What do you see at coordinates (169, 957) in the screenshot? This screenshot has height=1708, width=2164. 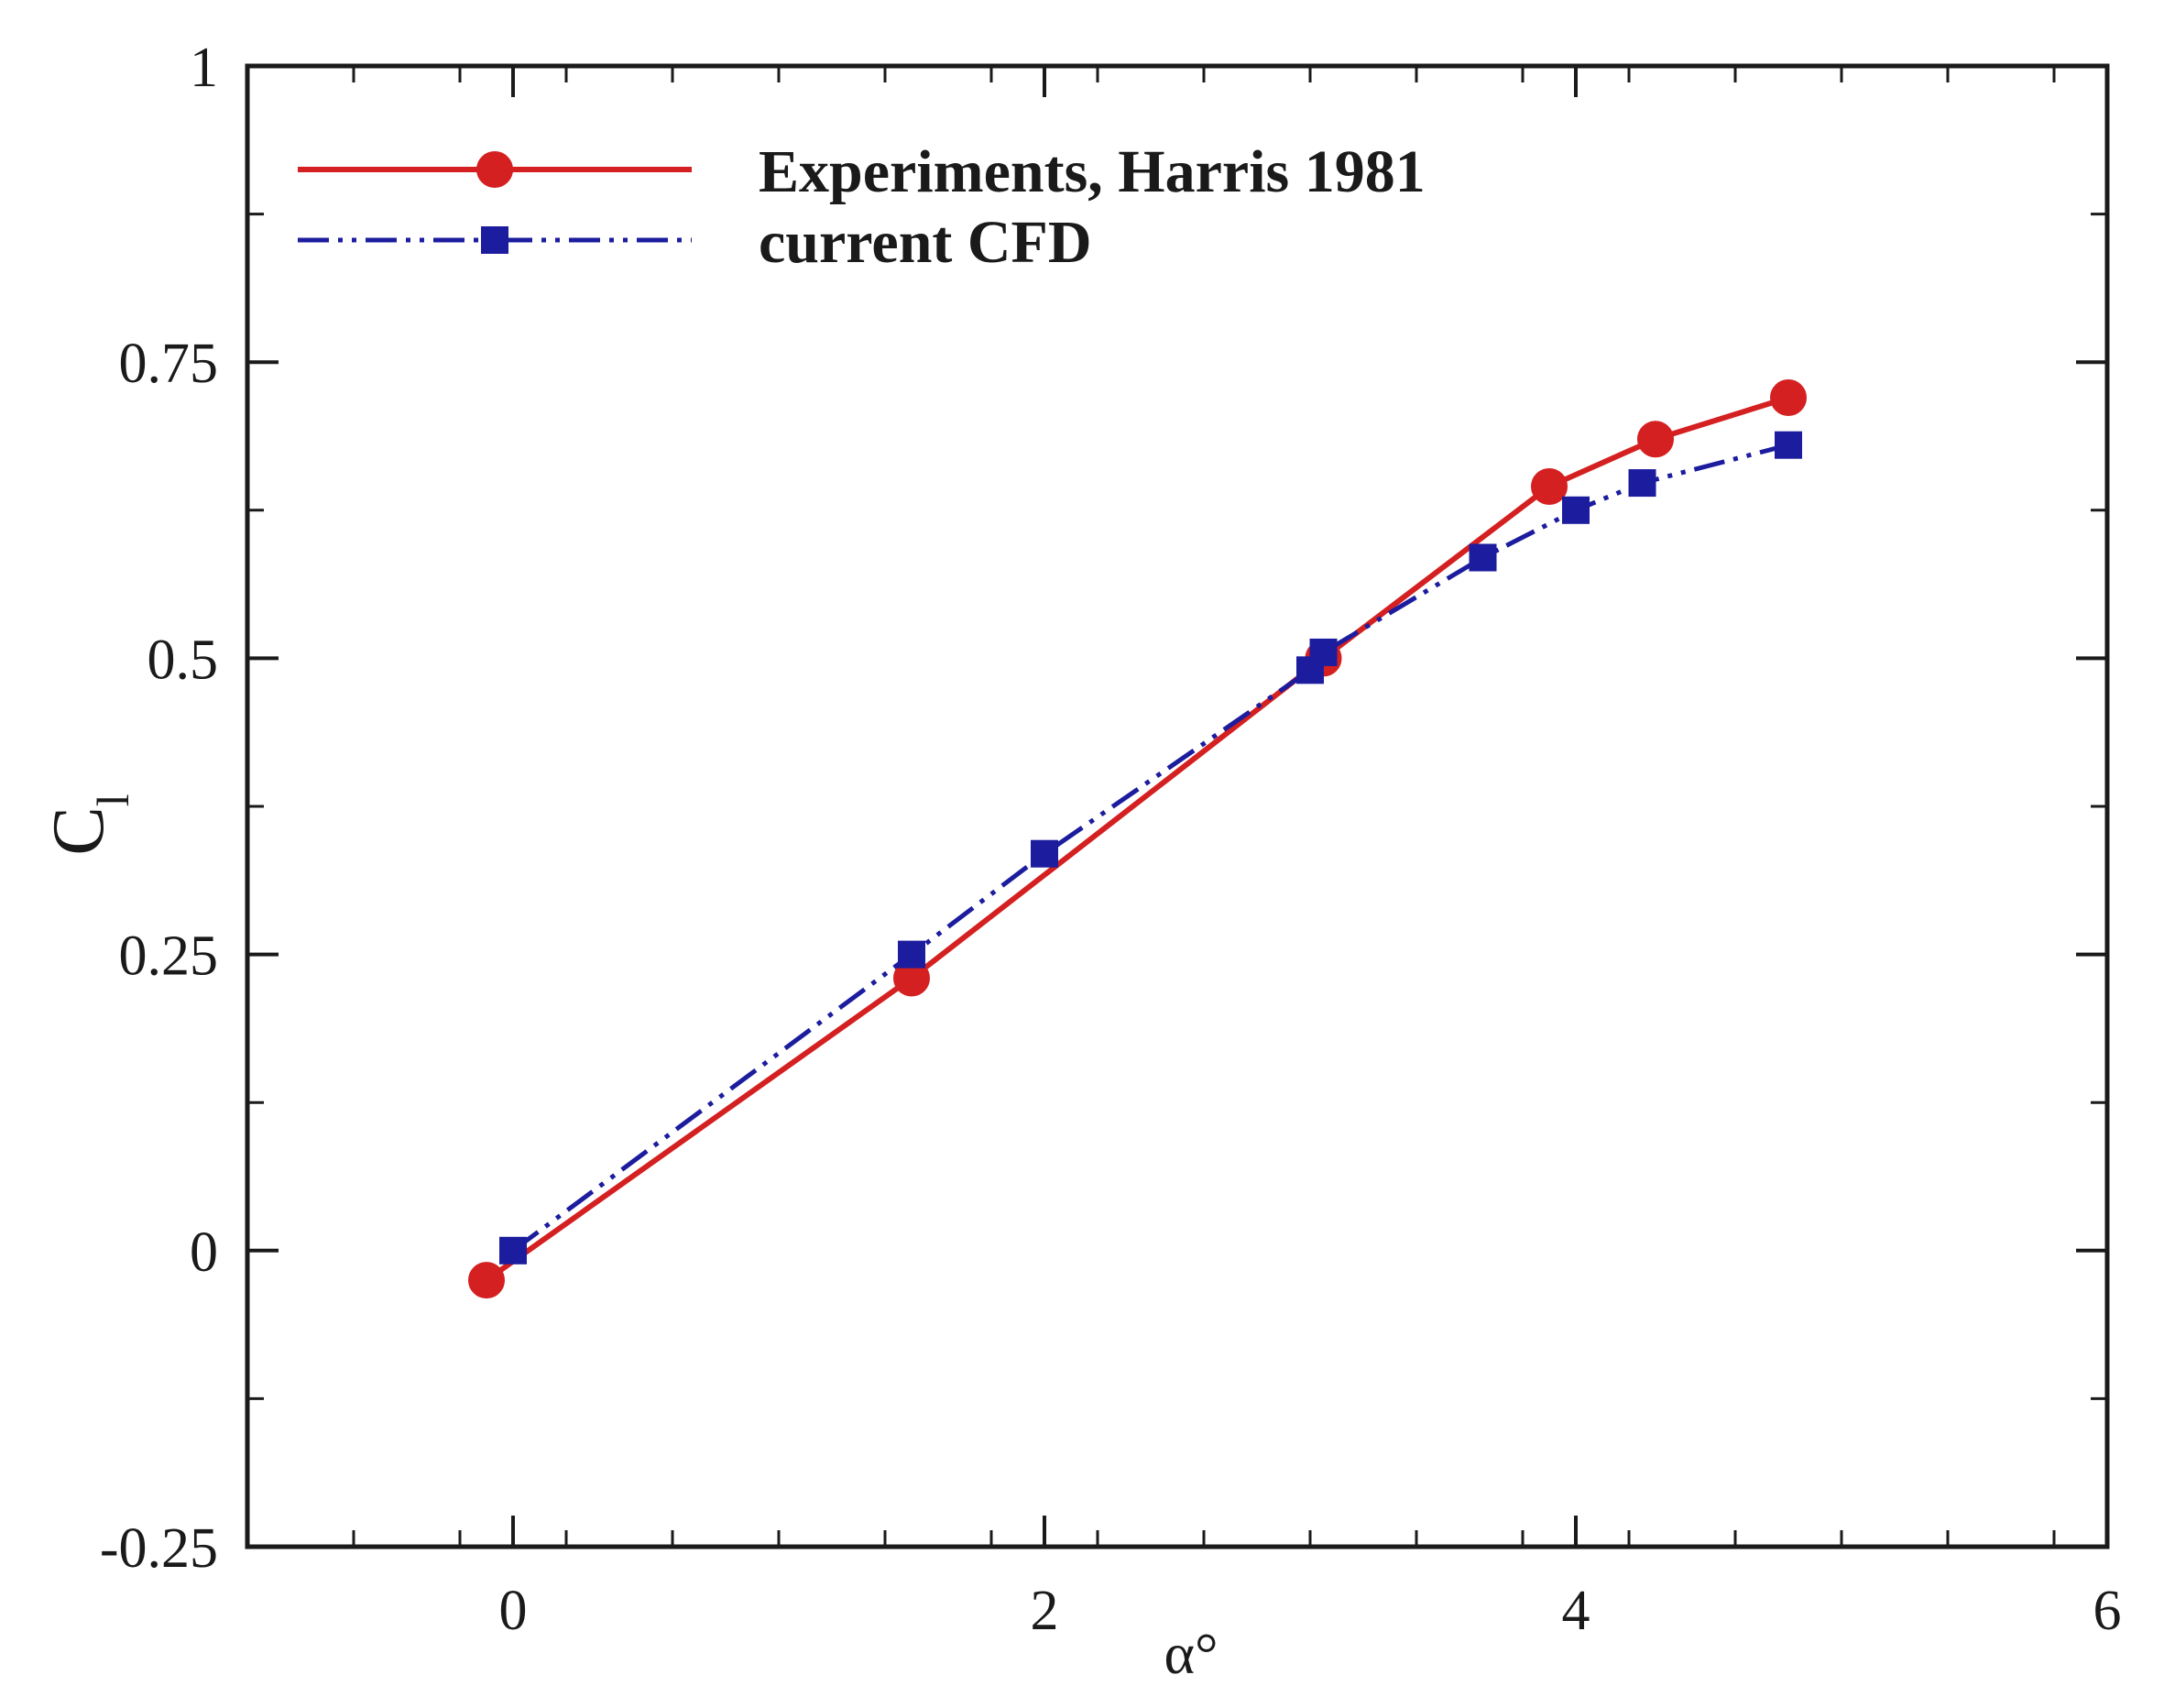 I see `y-tick-label: 0.25` at bounding box center [169, 957].